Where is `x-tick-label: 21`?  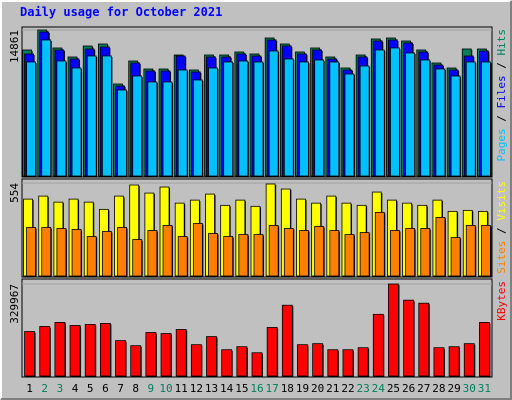
x-tick-label: 21 is located at coordinates (332, 388).